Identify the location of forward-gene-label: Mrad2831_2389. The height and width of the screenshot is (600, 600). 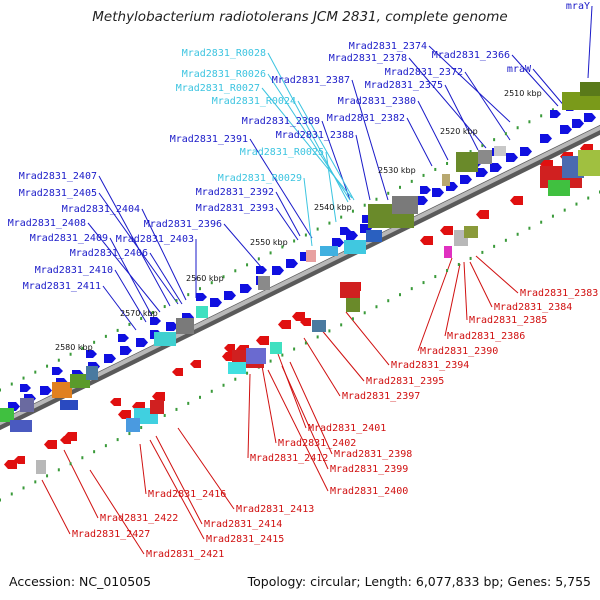
(281, 121).